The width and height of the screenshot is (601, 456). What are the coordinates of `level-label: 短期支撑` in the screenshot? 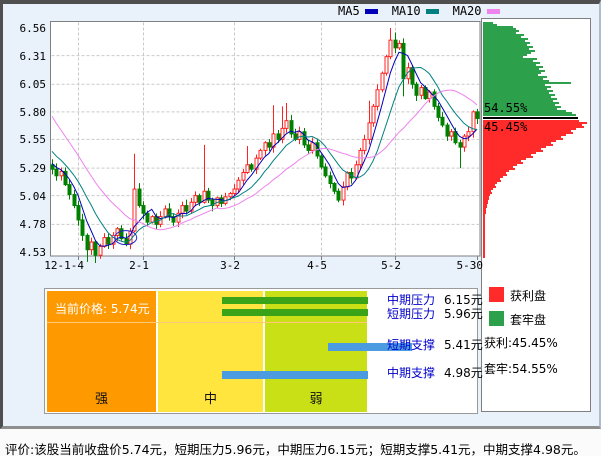 It's located at (411, 345).